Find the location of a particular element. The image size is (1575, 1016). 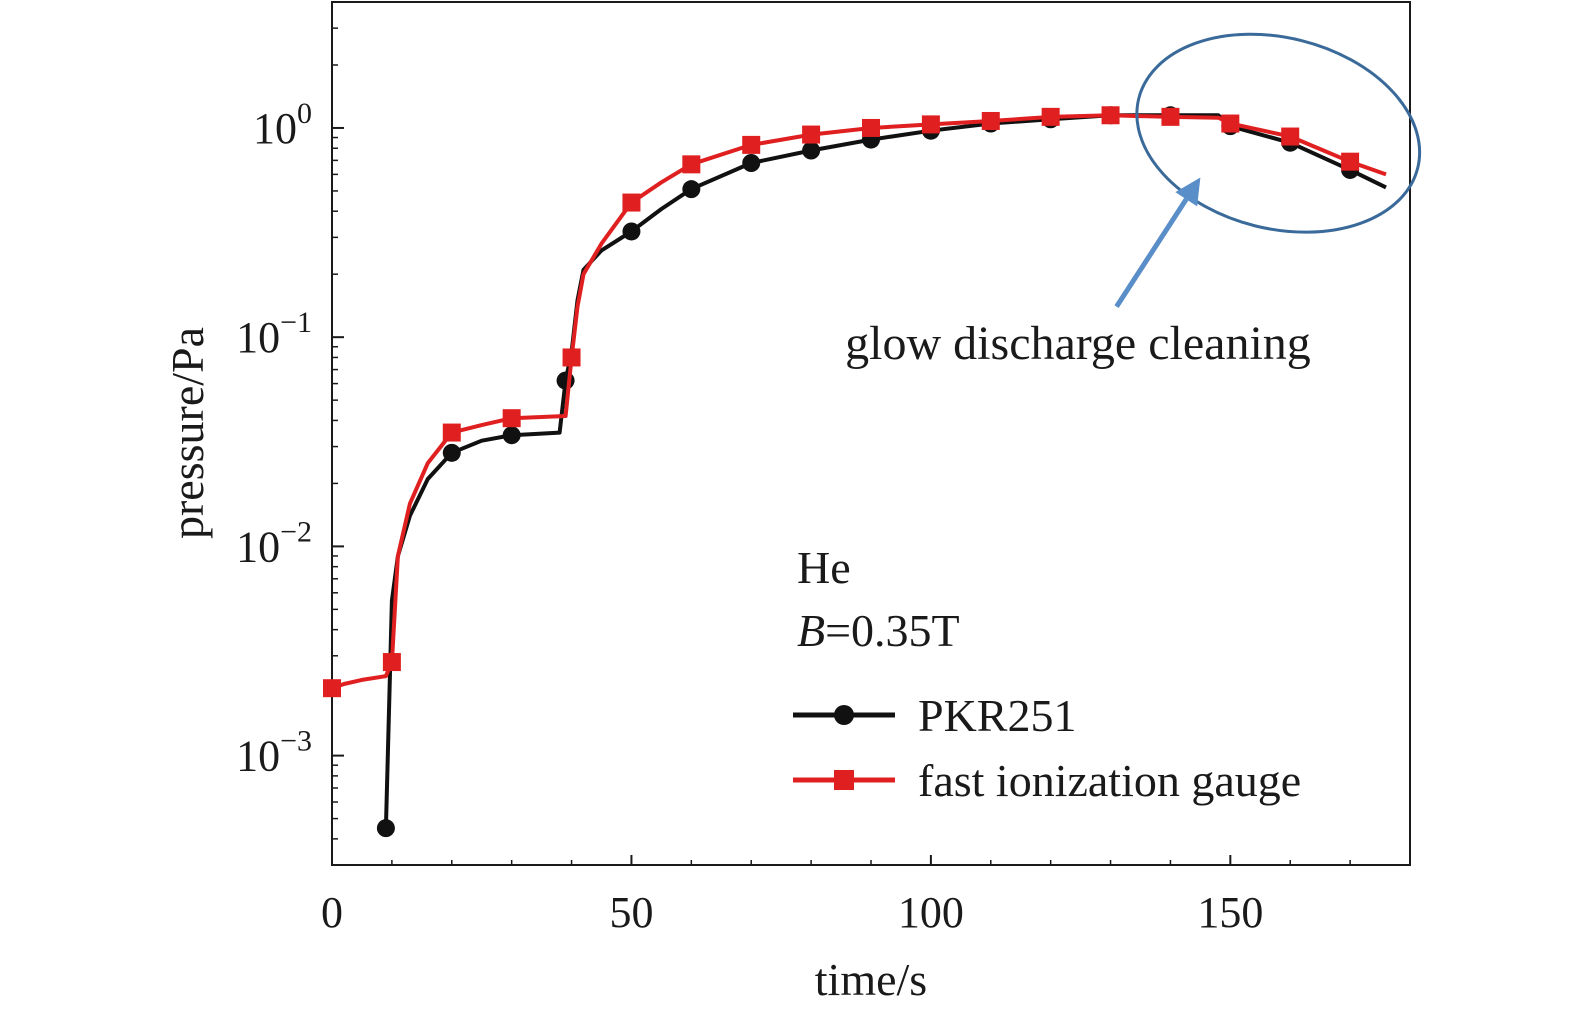

y-tick-exponent: 0 is located at coordinates (304, 113).